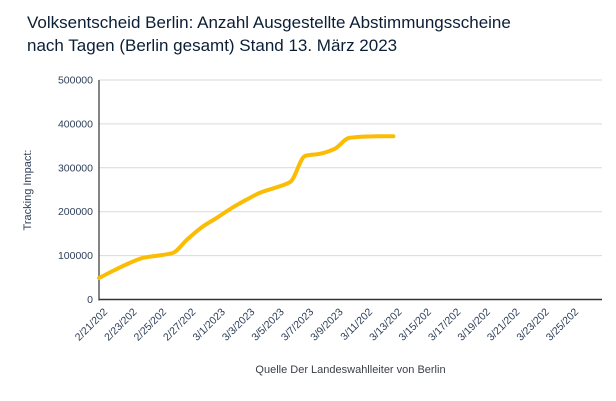 The image size is (616, 401). I want to click on y-tick-label: 300000, so click(75, 168).